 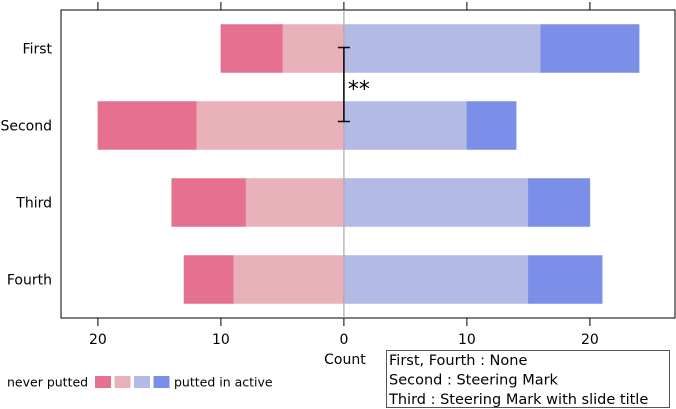 What do you see at coordinates (343, 340) in the screenshot?
I see `x-tick-label: 0` at bounding box center [343, 340].